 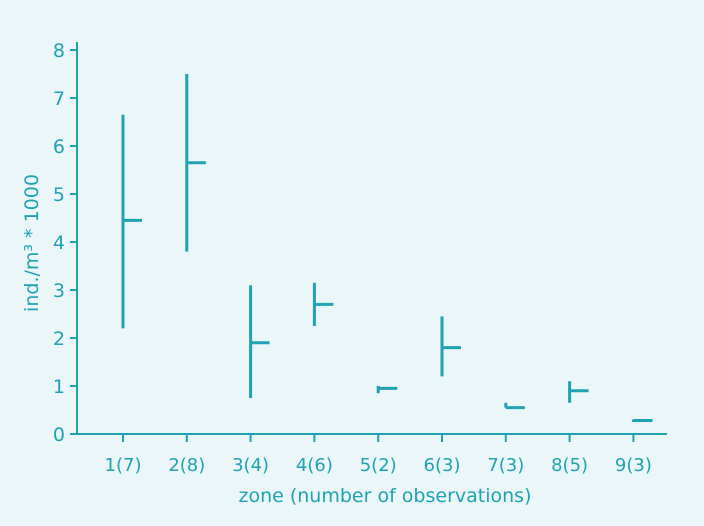 What do you see at coordinates (59, 51) in the screenshot?
I see `y-tick-label: 8` at bounding box center [59, 51].